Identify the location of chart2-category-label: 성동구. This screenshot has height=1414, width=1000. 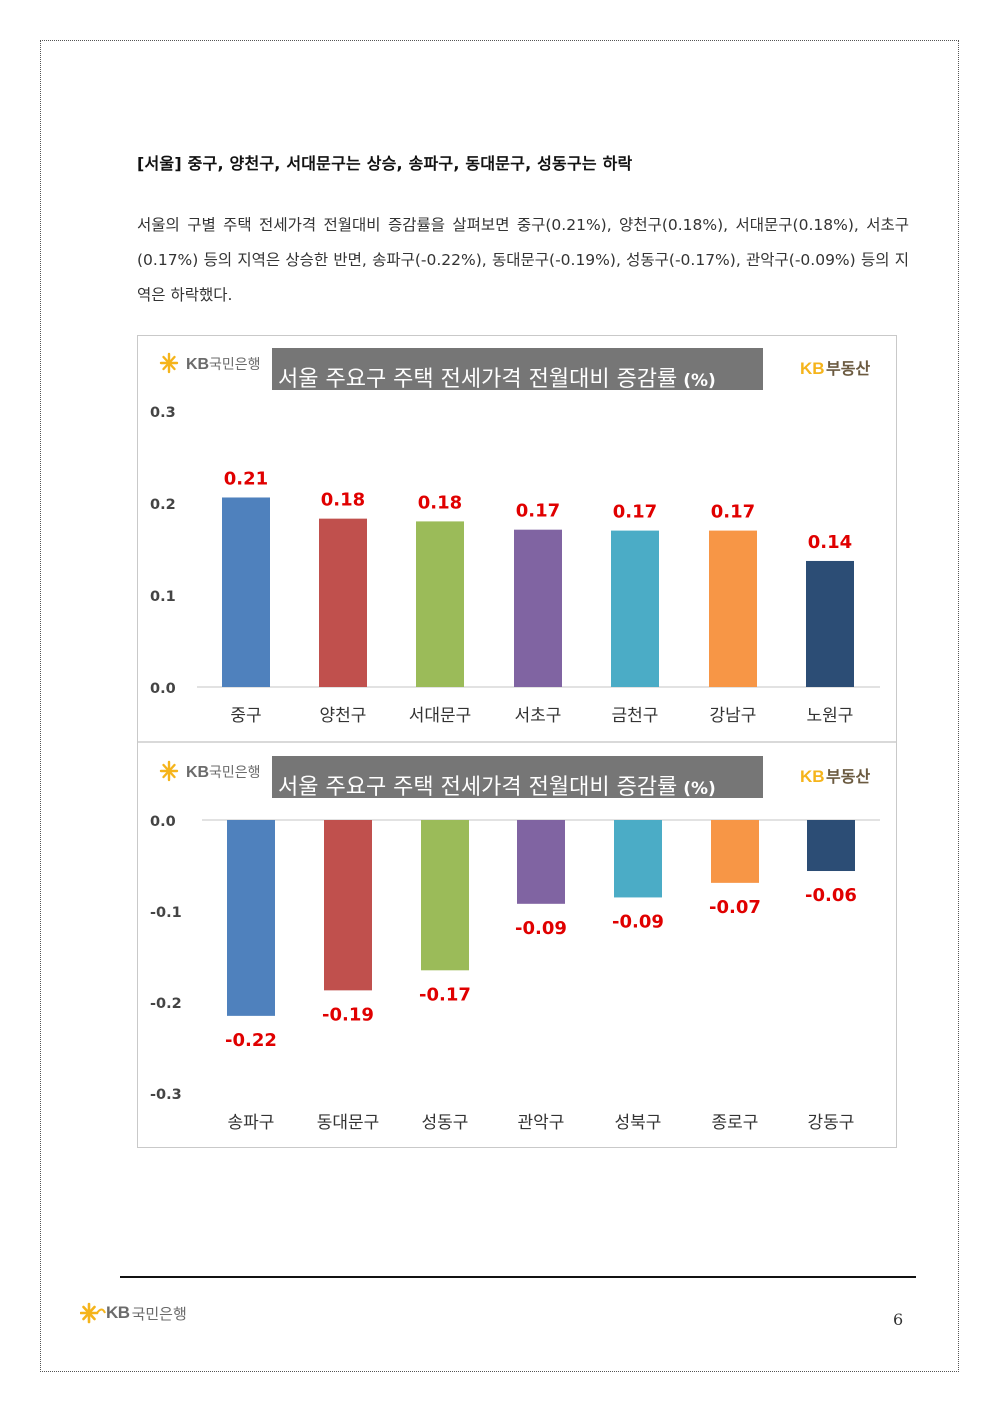
(445, 1123).